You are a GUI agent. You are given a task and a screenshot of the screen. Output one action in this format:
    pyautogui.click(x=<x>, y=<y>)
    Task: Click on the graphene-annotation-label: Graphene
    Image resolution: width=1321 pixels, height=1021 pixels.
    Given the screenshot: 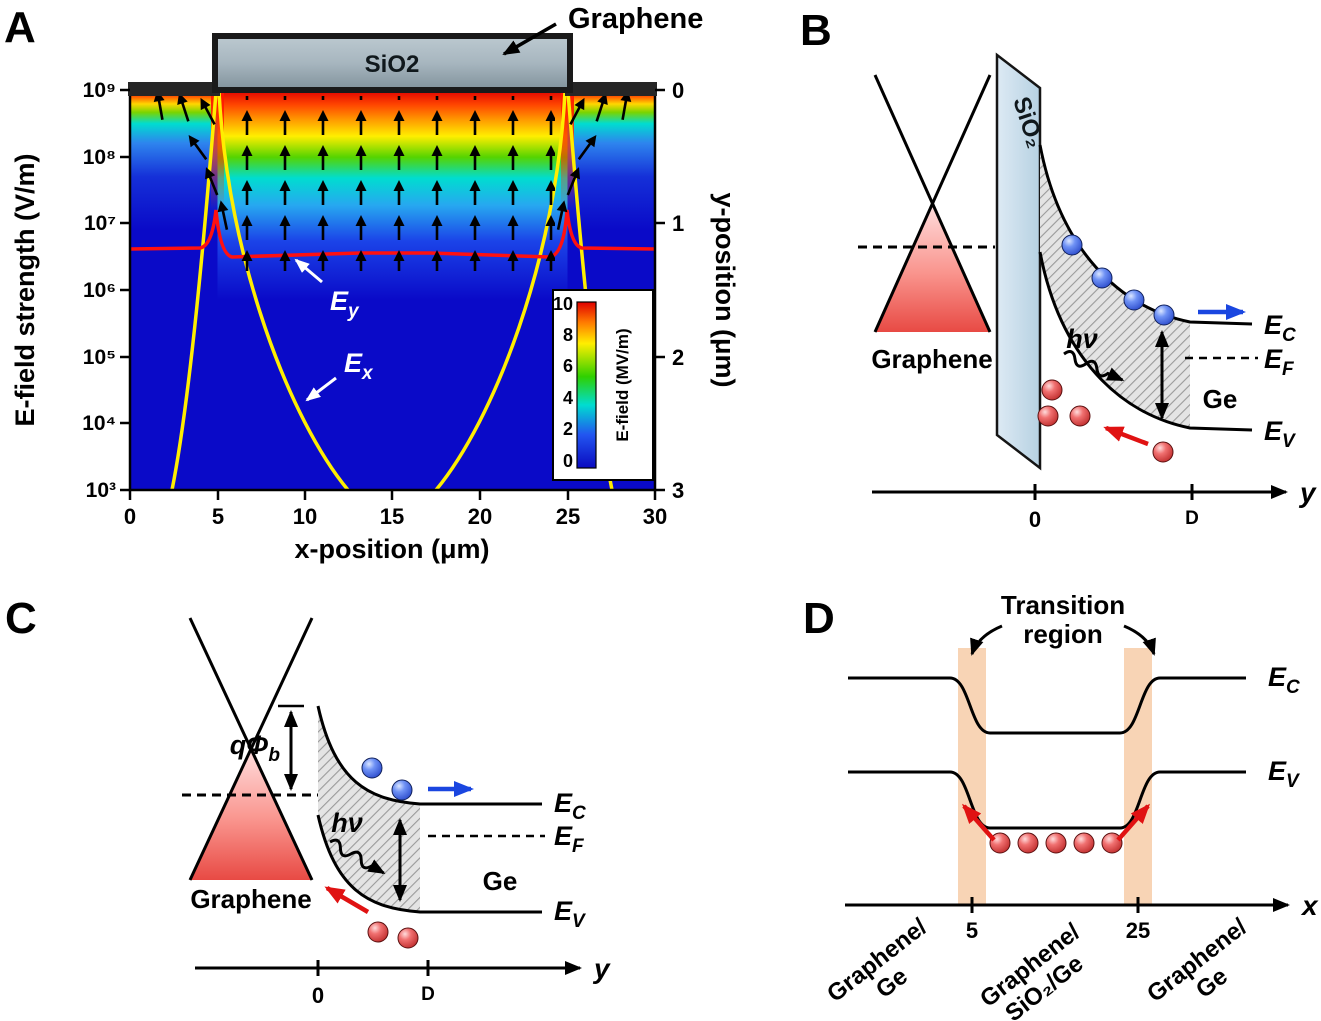 What is the action you would take?
    pyautogui.click(x=635, y=19)
    